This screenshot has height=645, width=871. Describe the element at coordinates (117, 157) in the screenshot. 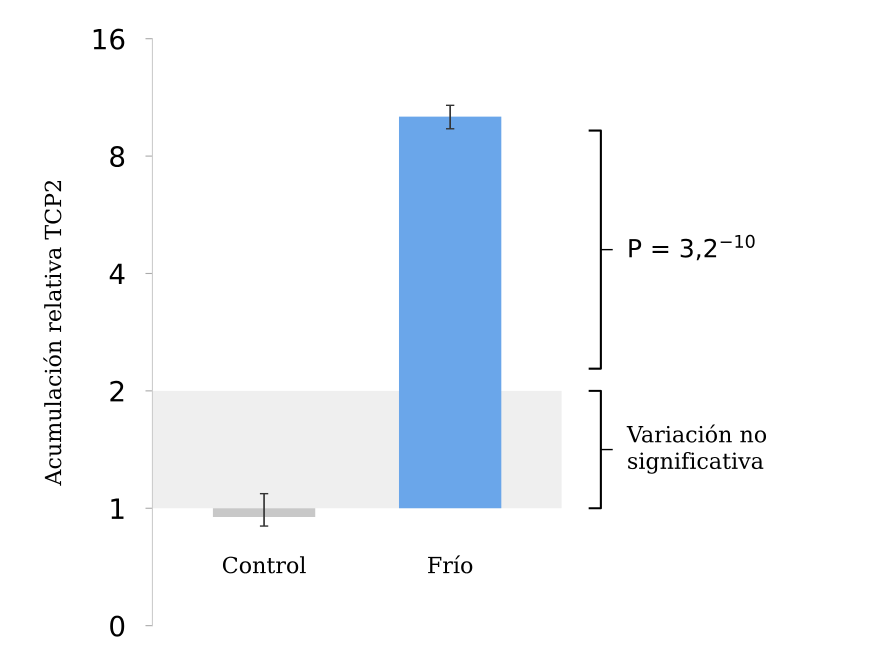

I see `y-tick-label: 8` at that location.